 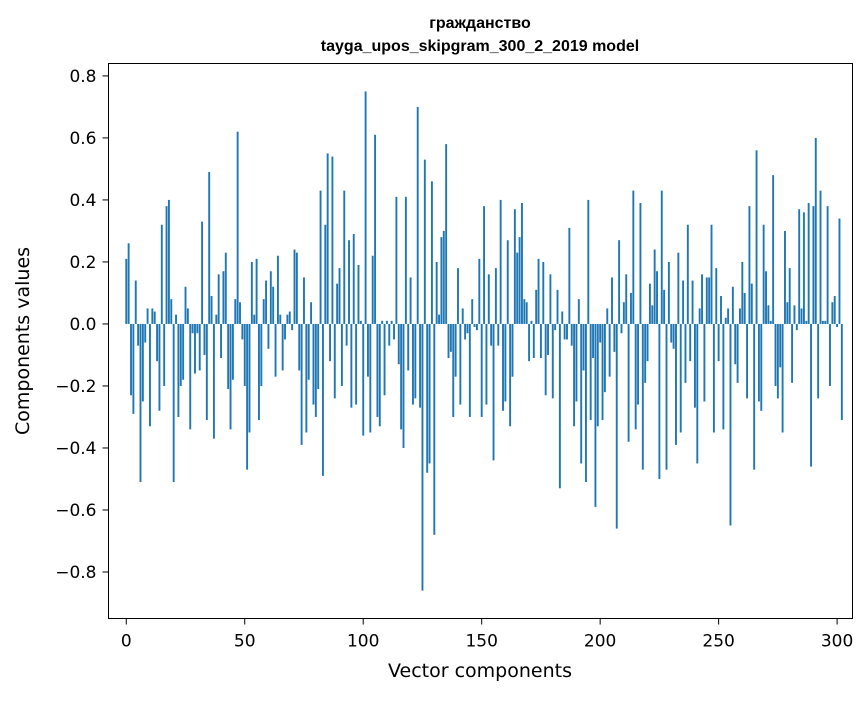 What do you see at coordinates (82, 263) in the screenshot?
I see `y-tick-label: 0.2` at bounding box center [82, 263].